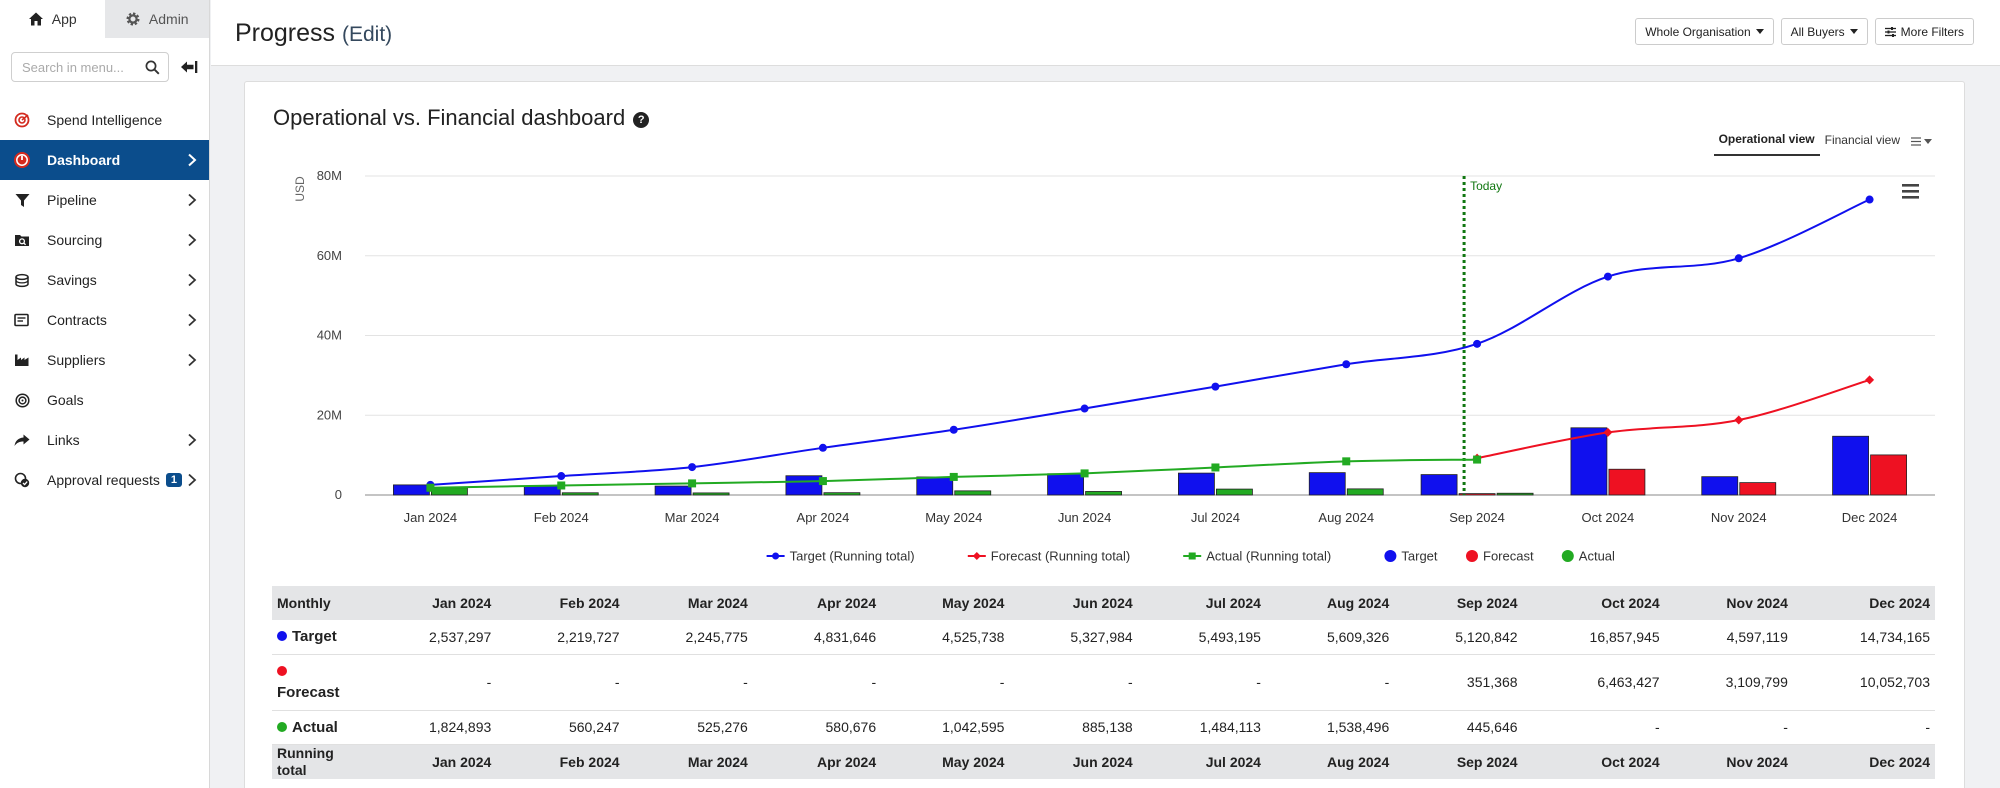 The width and height of the screenshot is (2000, 788). What do you see at coordinates (320, 637) in the screenshot?
I see `row-label-cell: Target` at bounding box center [320, 637].